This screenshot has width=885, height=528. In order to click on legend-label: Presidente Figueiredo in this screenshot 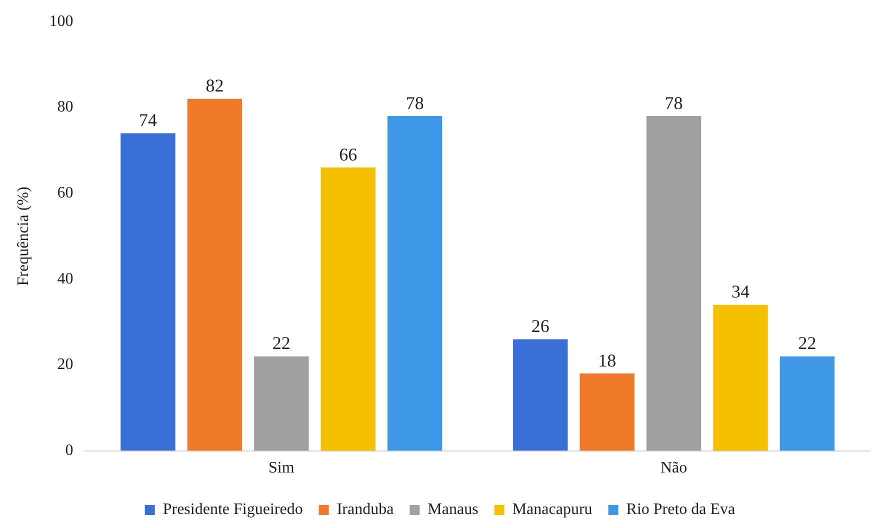, I will do `click(232, 509)`.